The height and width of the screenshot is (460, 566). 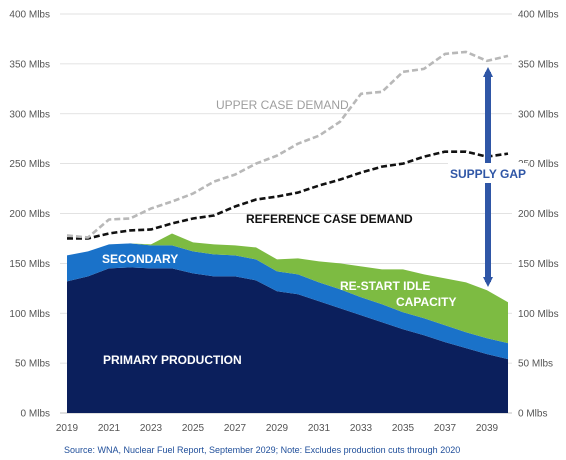 What do you see at coordinates (361, 428) in the screenshot?
I see `x-tick-label: 2033` at bounding box center [361, 428].